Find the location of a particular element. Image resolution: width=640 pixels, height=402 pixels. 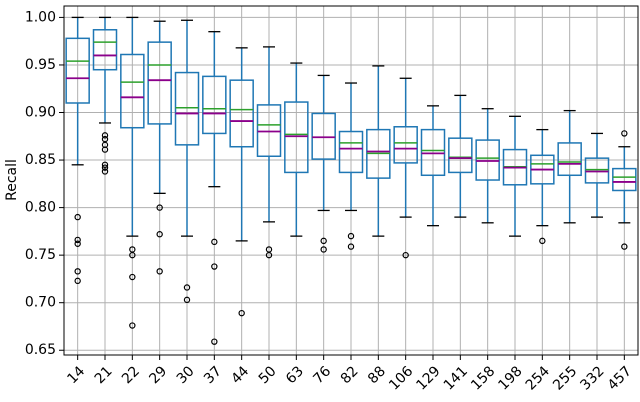

y-tick-label: 0.75 is located at coordinates (40, 255).